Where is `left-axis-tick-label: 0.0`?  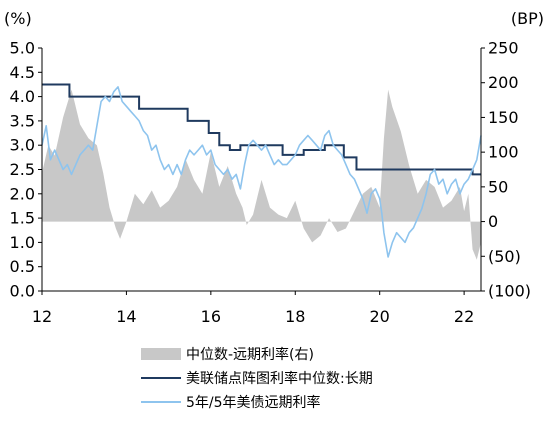
left-axis-tick-label: 0.0 is located at coordinates (22, 291).